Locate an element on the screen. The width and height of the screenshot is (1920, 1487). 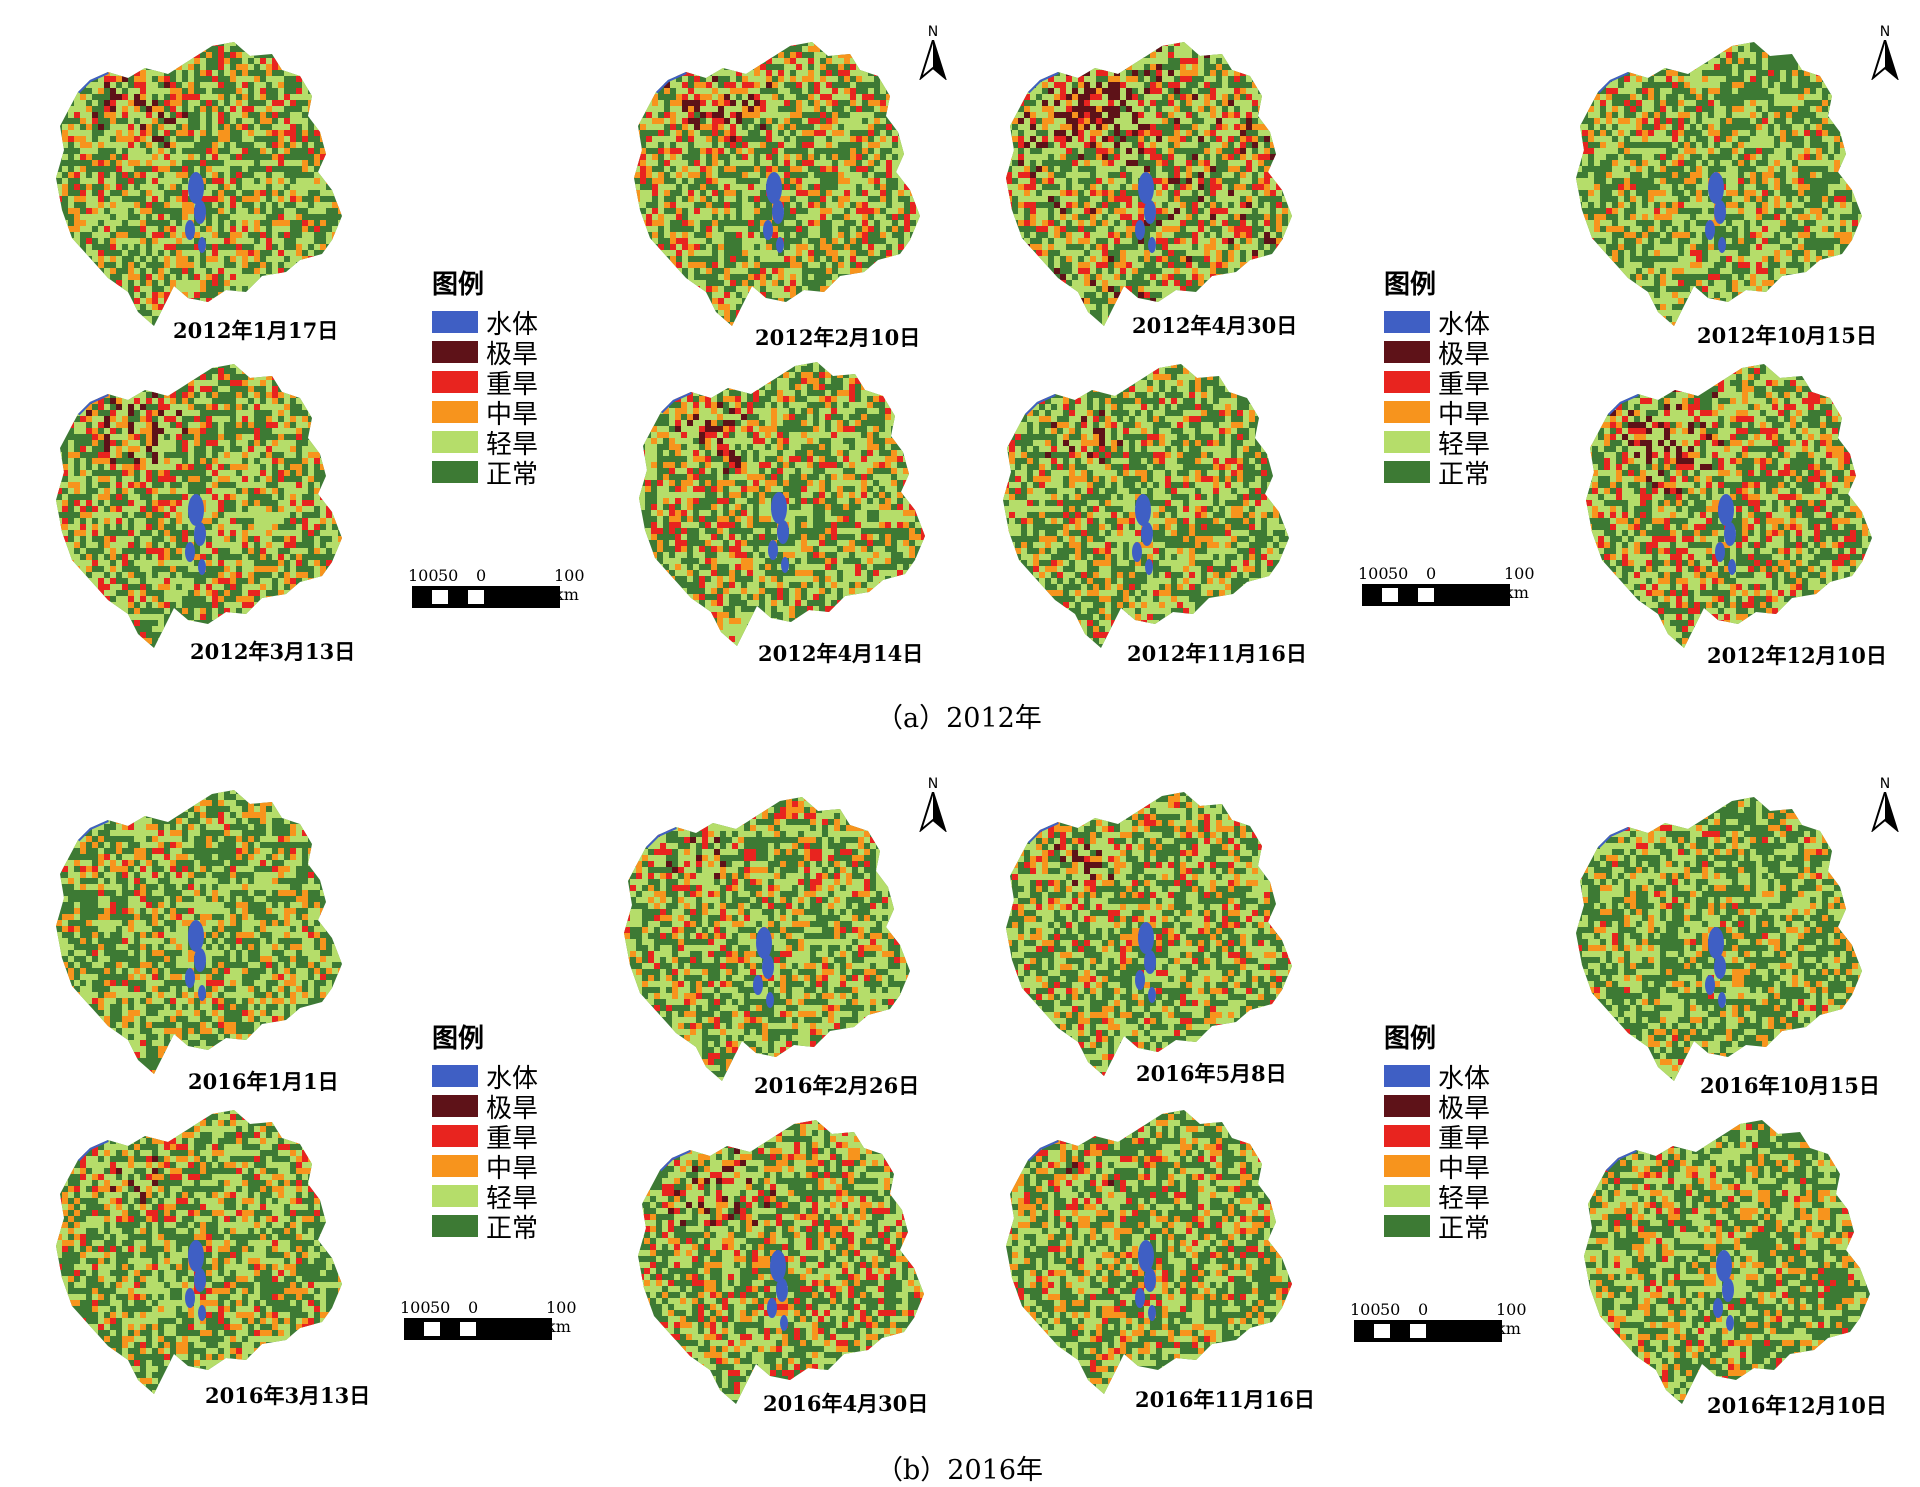
map-date-label: 2016年12月10日 is located at coordinates (1797, 1405).